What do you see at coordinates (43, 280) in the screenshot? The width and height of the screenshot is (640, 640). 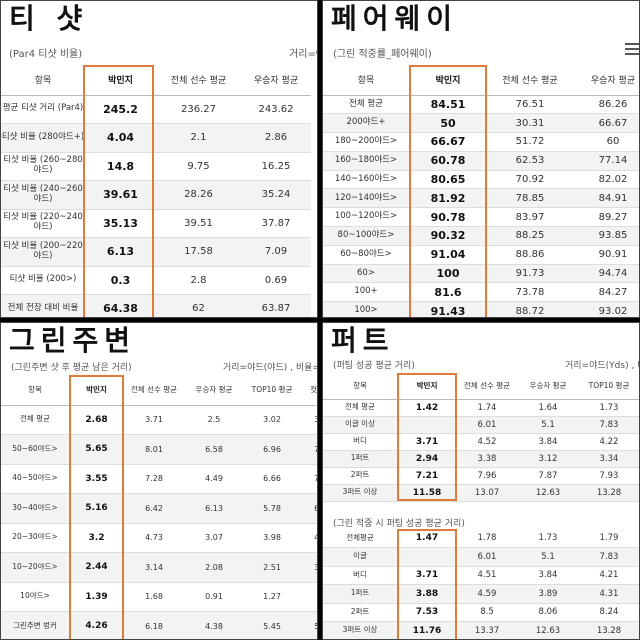 I see `tee-row-label: 티샷 비율 (200>)` at bounding box center [43, 280].